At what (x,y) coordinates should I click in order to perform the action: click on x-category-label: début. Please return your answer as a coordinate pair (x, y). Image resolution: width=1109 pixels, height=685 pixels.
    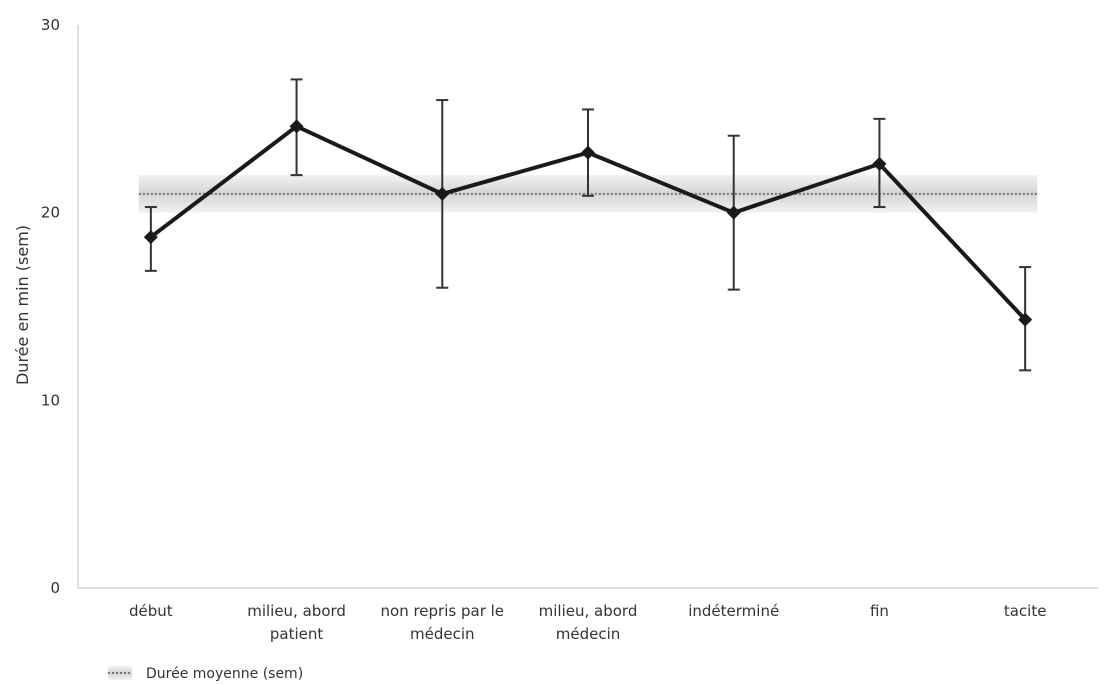
    Looking at the image, I should click on (151, 611).